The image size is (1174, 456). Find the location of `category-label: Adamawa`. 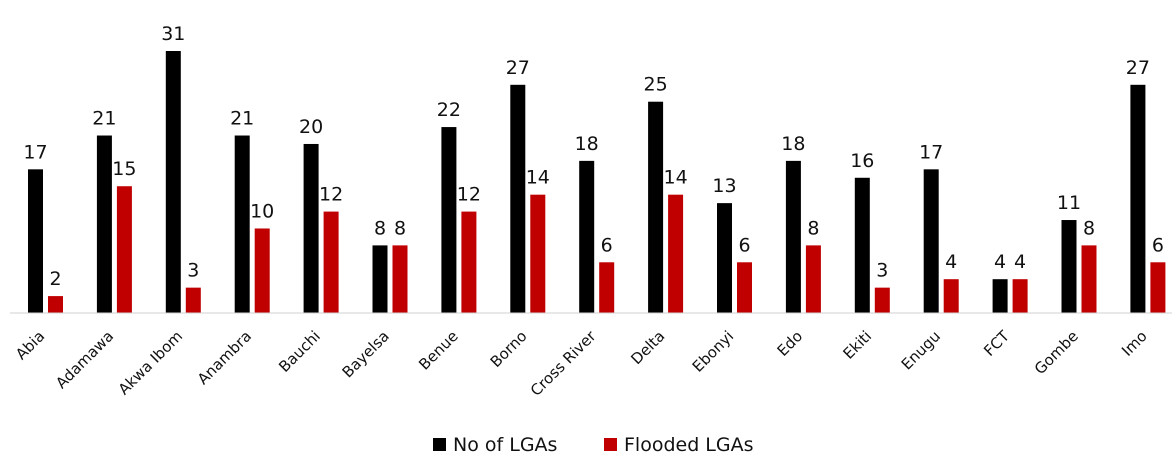

category-label: Adamawa is located at coordinates (84, 359).